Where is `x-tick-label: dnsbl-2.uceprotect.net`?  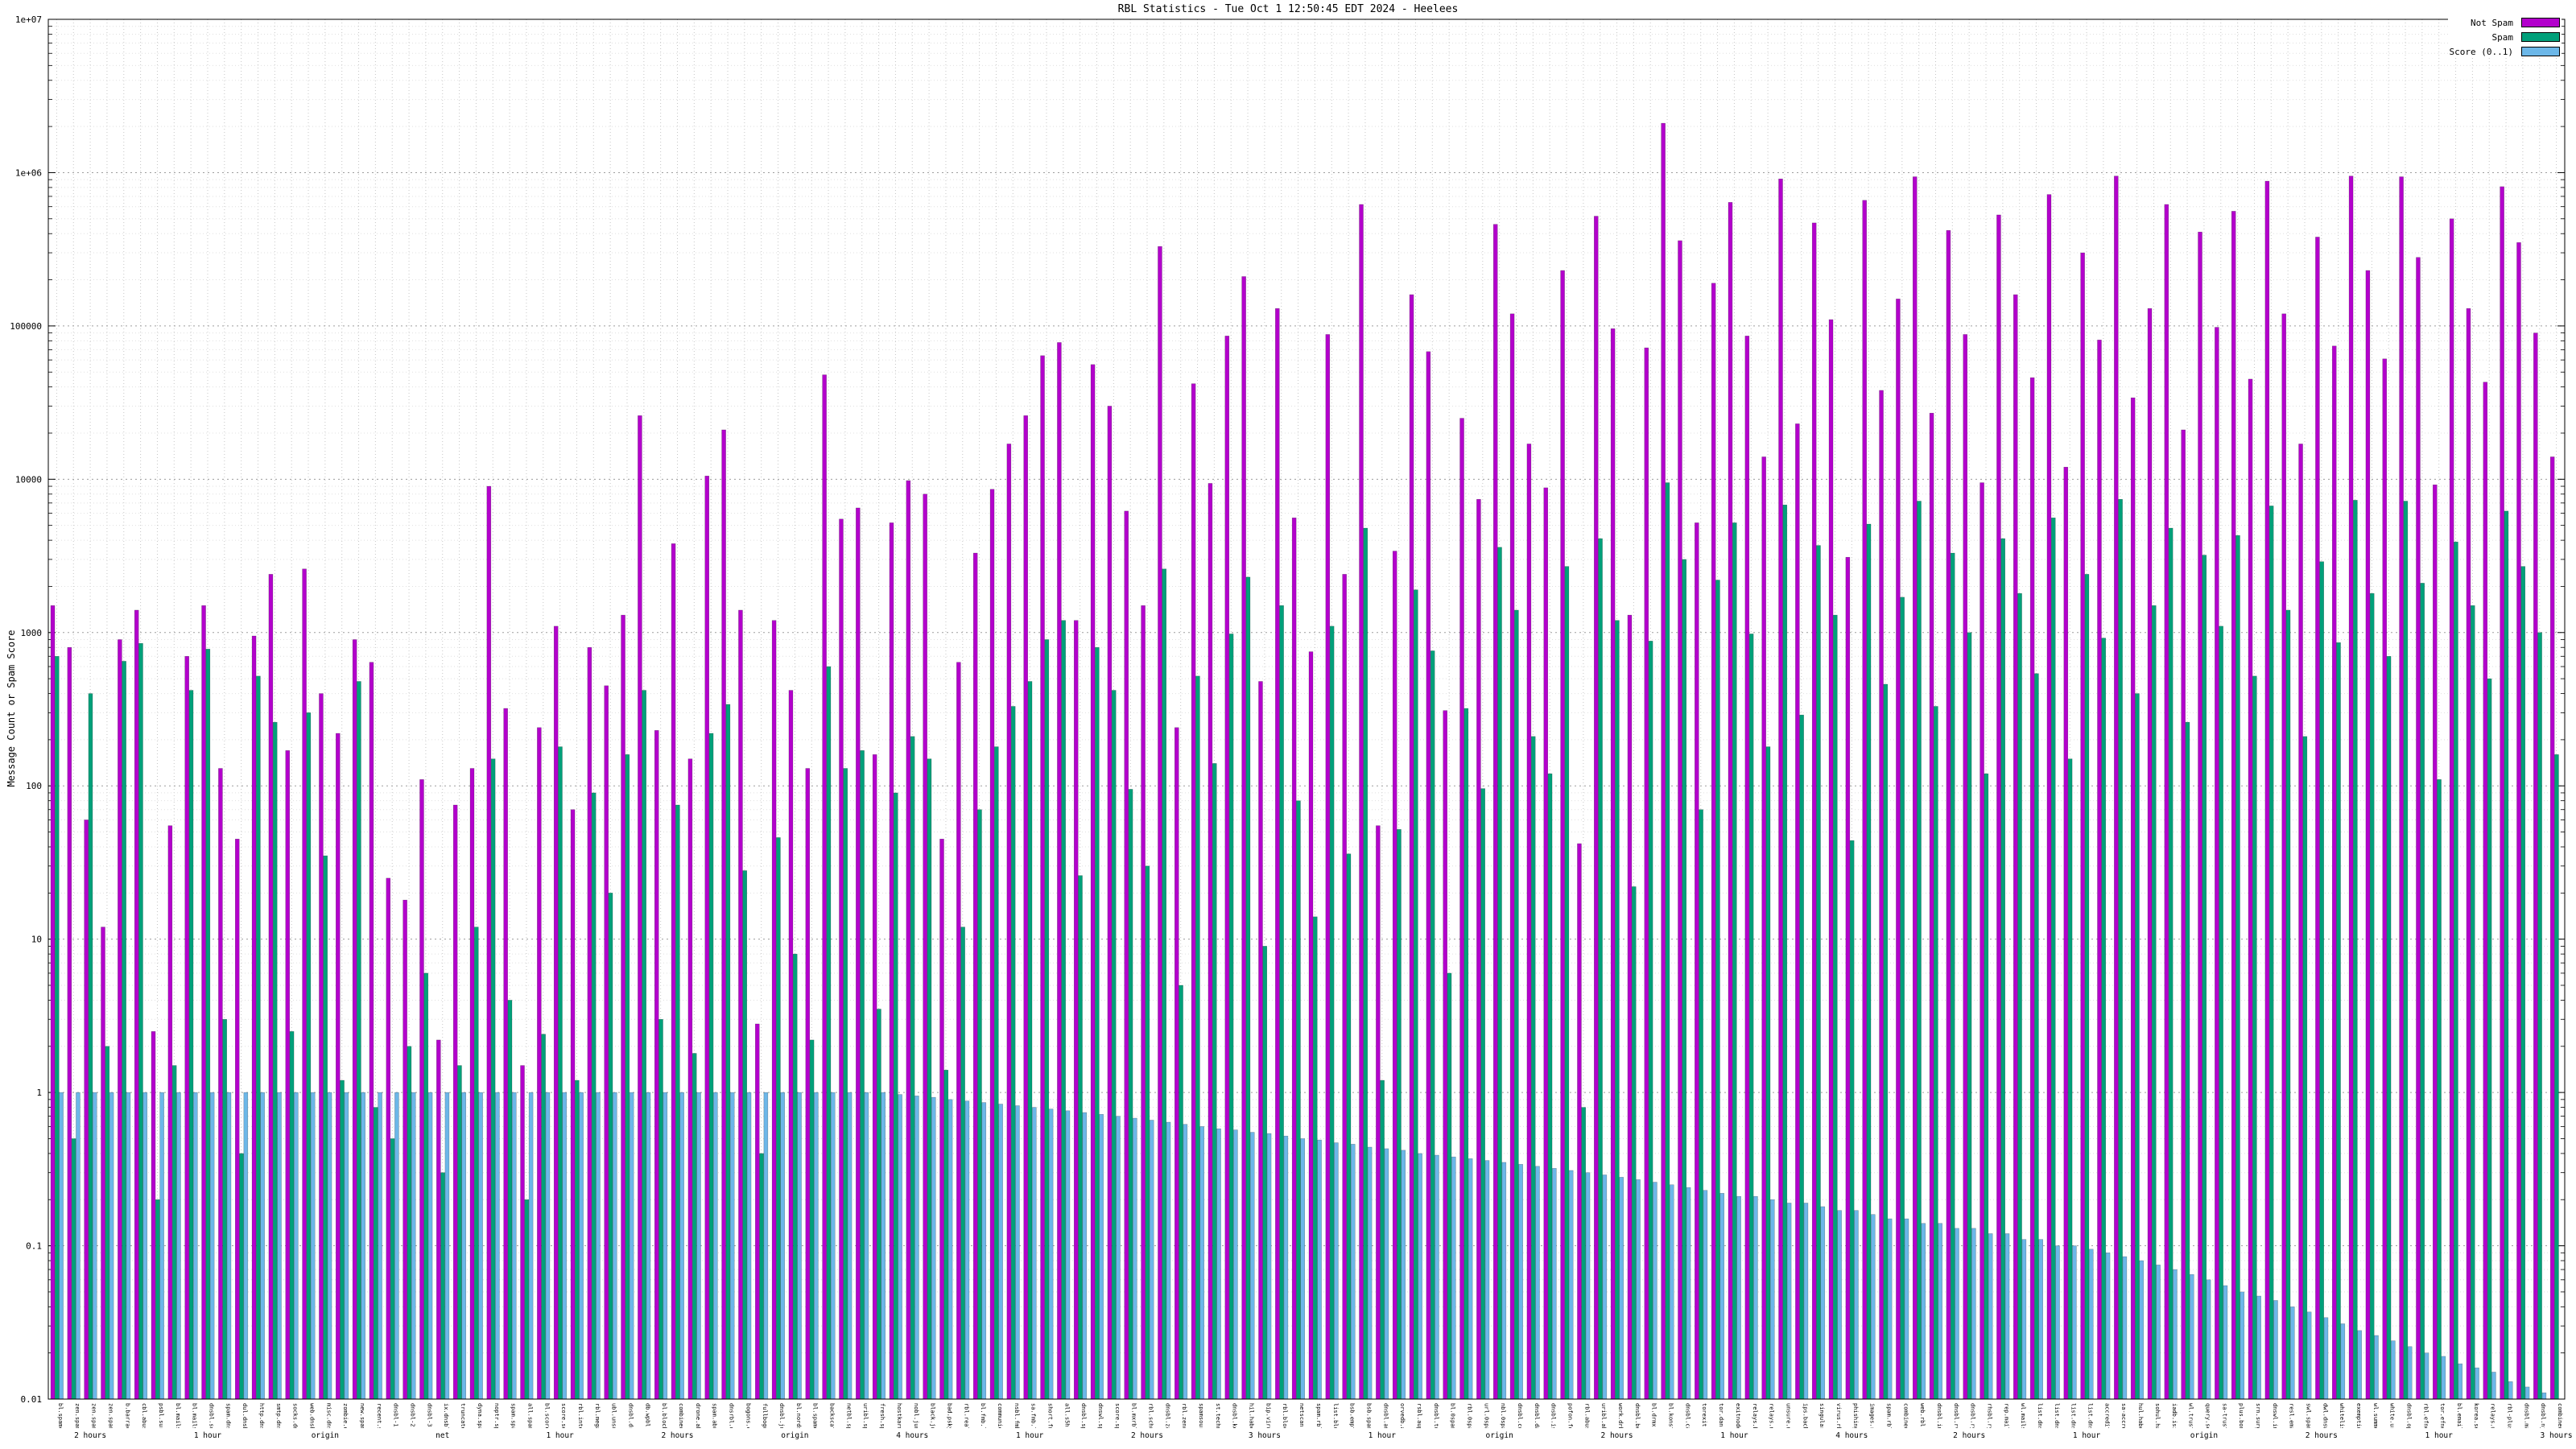
x-tick-label: dnsbl-2.uceprotect.net is located at coordinates (413, 1426).